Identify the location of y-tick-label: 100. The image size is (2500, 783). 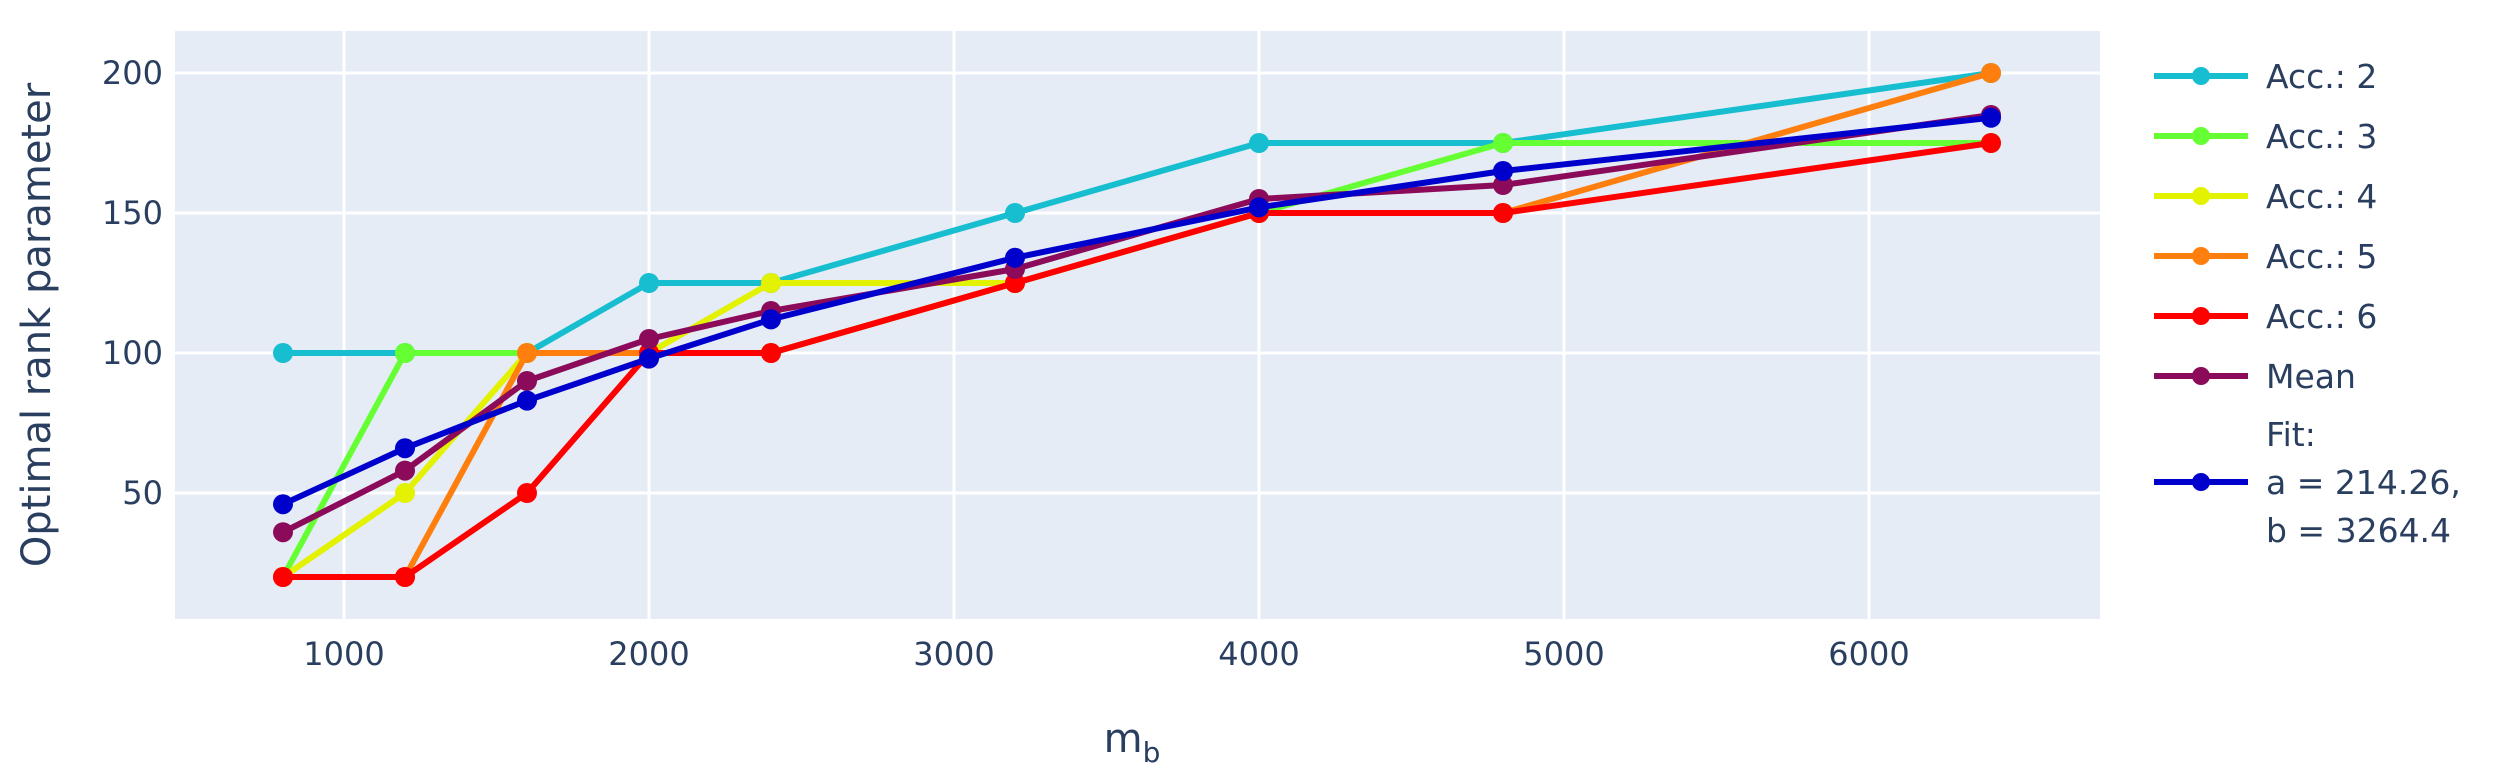
(132, 353).